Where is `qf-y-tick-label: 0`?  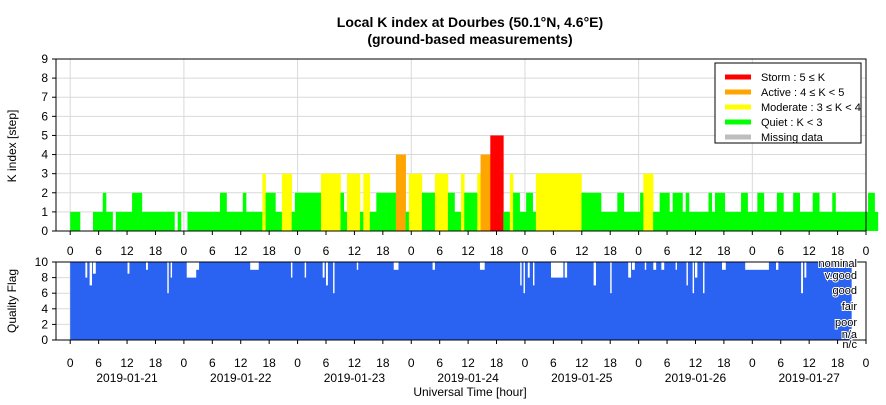 qf-y-tick-label: 0 is located at coordinates (44, 340).